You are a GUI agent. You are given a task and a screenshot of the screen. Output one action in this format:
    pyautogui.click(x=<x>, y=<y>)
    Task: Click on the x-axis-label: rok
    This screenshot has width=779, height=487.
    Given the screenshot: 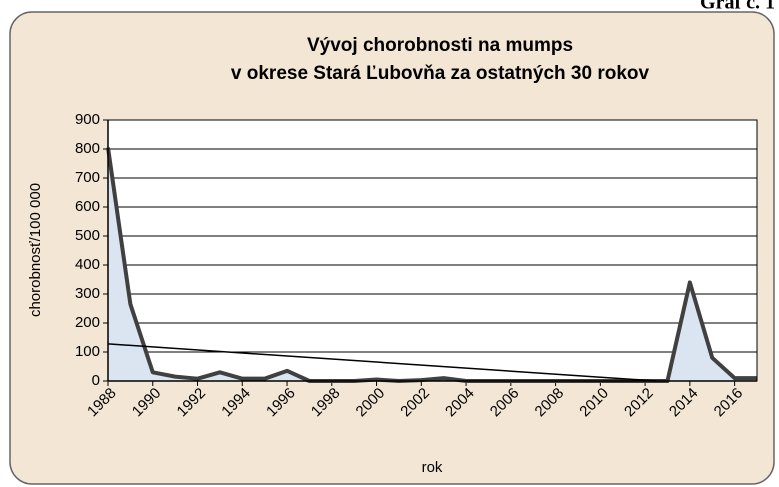 What is the action you would take?
    pyautogui.click(x=432, y=467)
    